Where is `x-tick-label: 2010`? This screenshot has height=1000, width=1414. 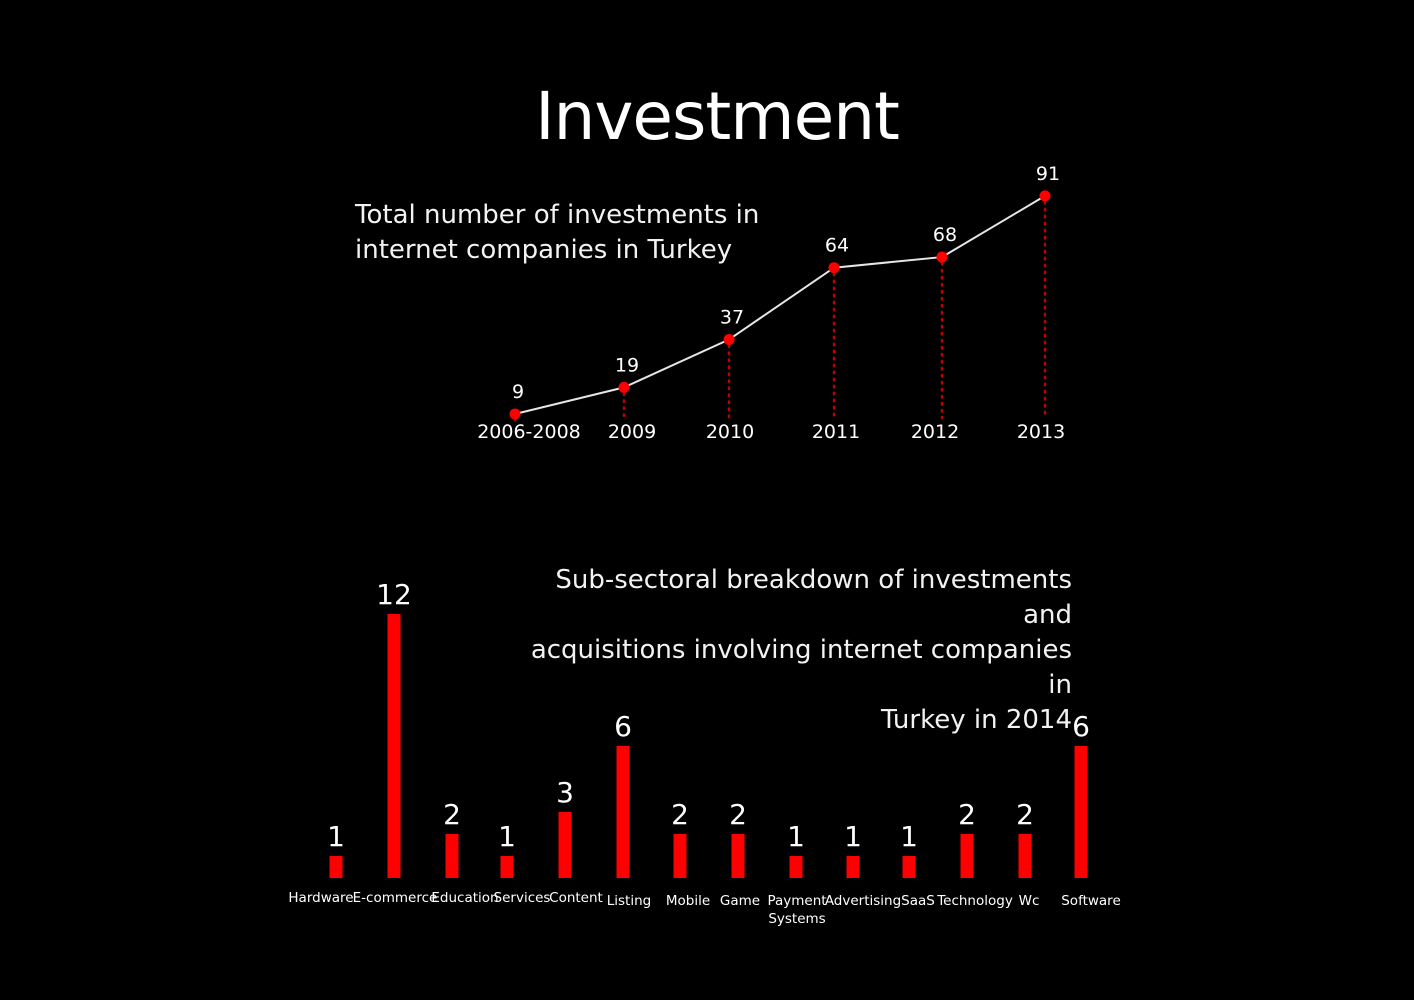
x-tick-label: 2010 is located at coordinates (730, 432).